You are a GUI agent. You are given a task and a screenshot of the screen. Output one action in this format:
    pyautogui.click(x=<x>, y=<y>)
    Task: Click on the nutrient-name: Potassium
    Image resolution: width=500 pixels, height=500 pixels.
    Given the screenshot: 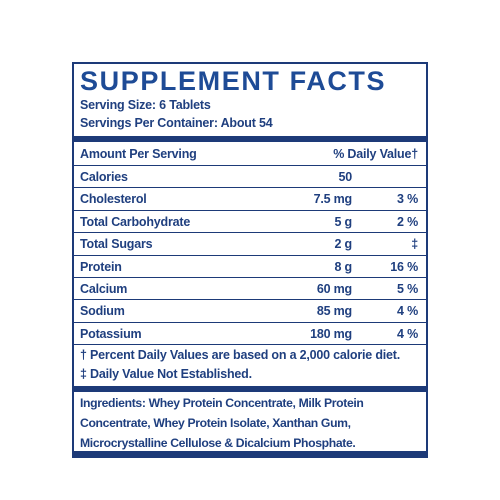 What is the action you would take?
    pyautogui.click(x=111, y=333)
    